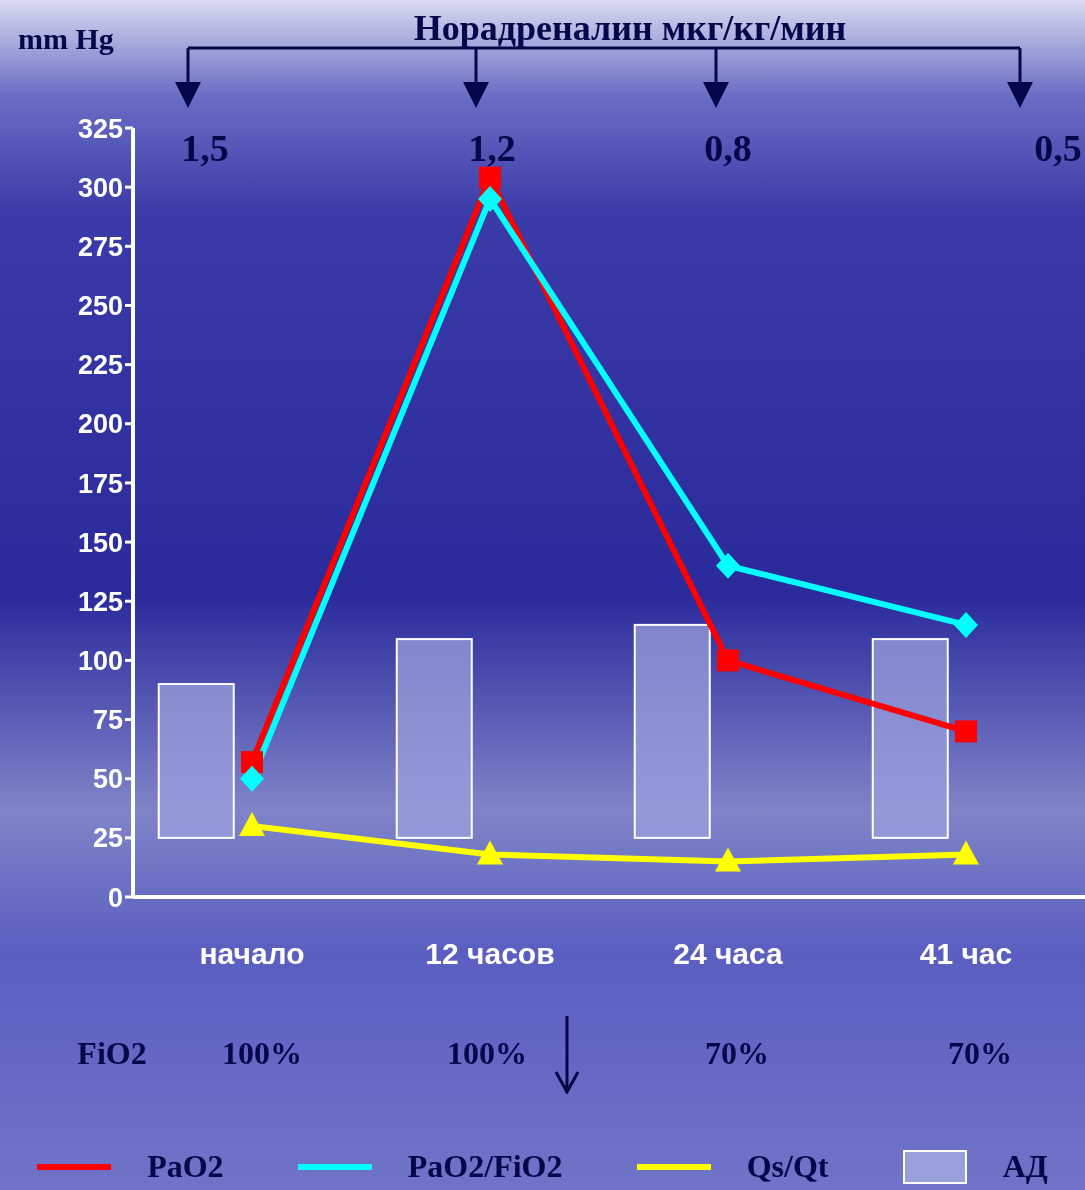 This screenshot has width=1085, height=1190. I want to click on y-tick-label: 325, so click(100, 128).